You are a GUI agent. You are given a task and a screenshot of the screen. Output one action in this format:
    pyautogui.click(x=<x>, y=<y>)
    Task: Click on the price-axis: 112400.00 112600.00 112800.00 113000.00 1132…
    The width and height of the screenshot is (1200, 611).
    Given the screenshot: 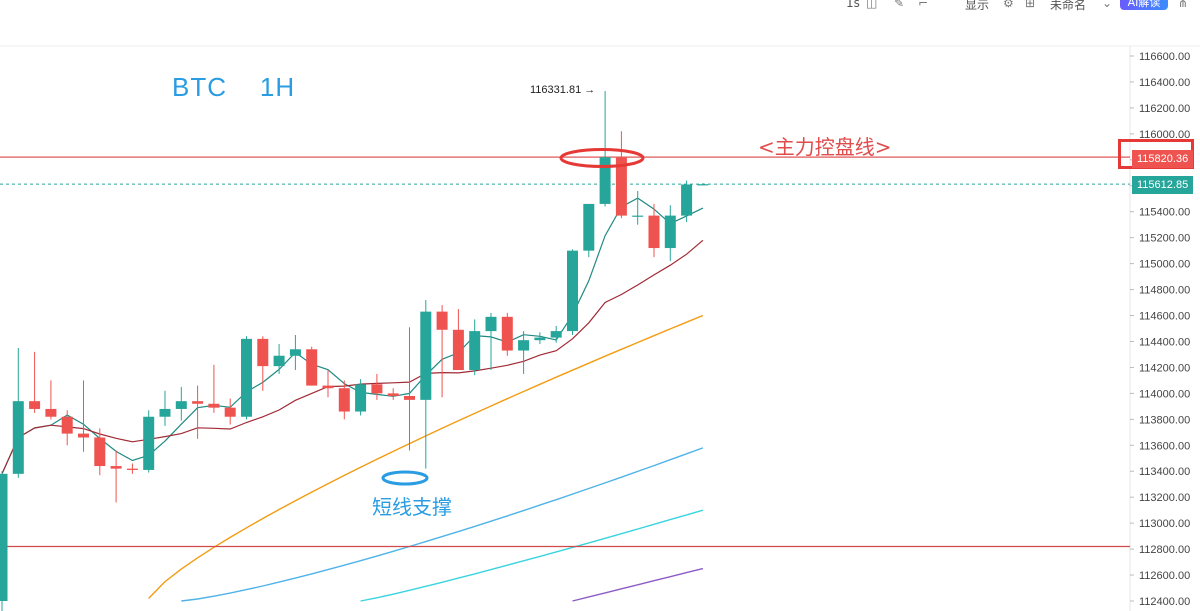 What is the action you would take?
    pyautogui.click(x=1160, y=329)
    